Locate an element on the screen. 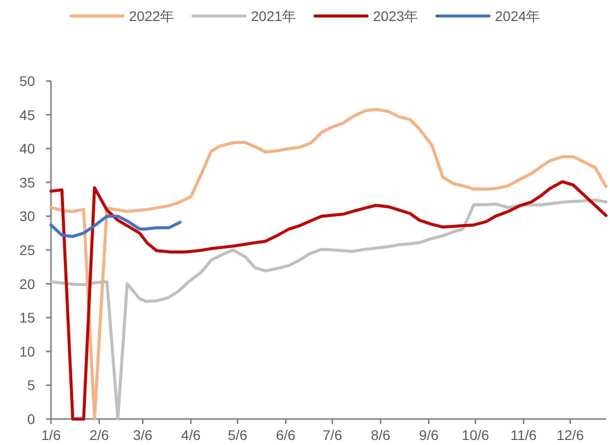 This screenshot has width=610, height=445. x-tick-label: 4/6 is located at coordinates (191, 435).